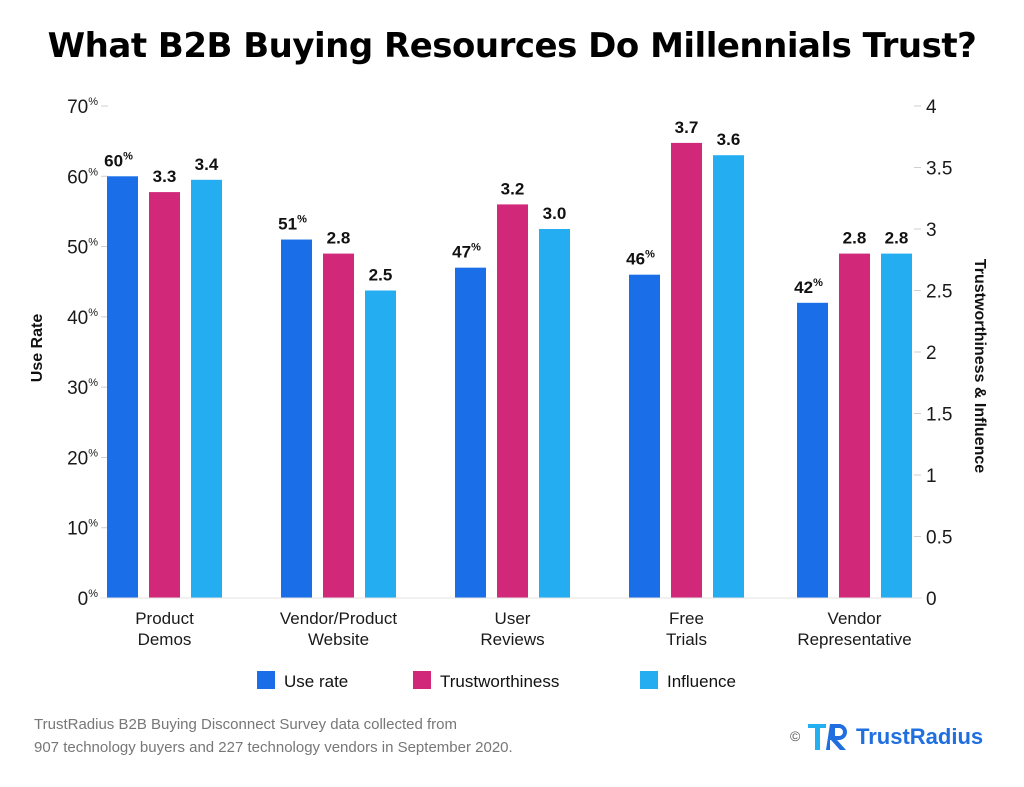 This screenshot has width=1024, height=787. I want to click on data-label: 60%, so click(118, 160).